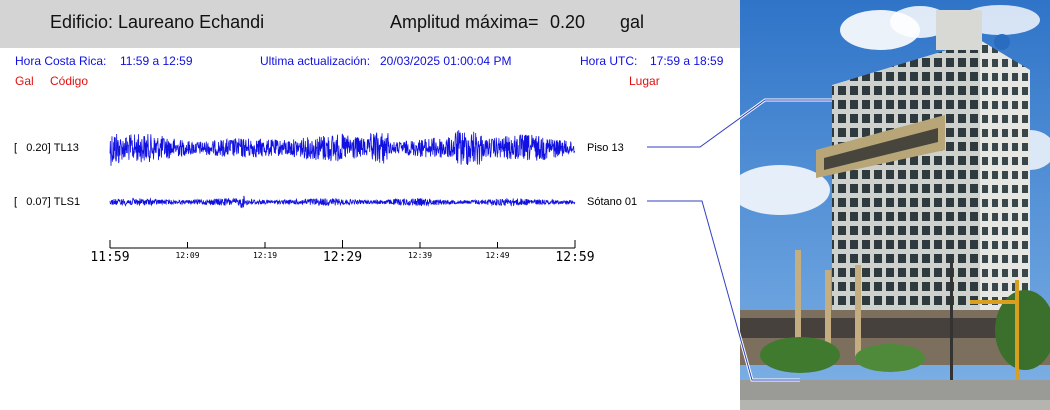 The image size is (1050, 410). Describe the element at coordinates (37, 148) in the screenshot. I see `trace-amplitude: 0.20` at that location.